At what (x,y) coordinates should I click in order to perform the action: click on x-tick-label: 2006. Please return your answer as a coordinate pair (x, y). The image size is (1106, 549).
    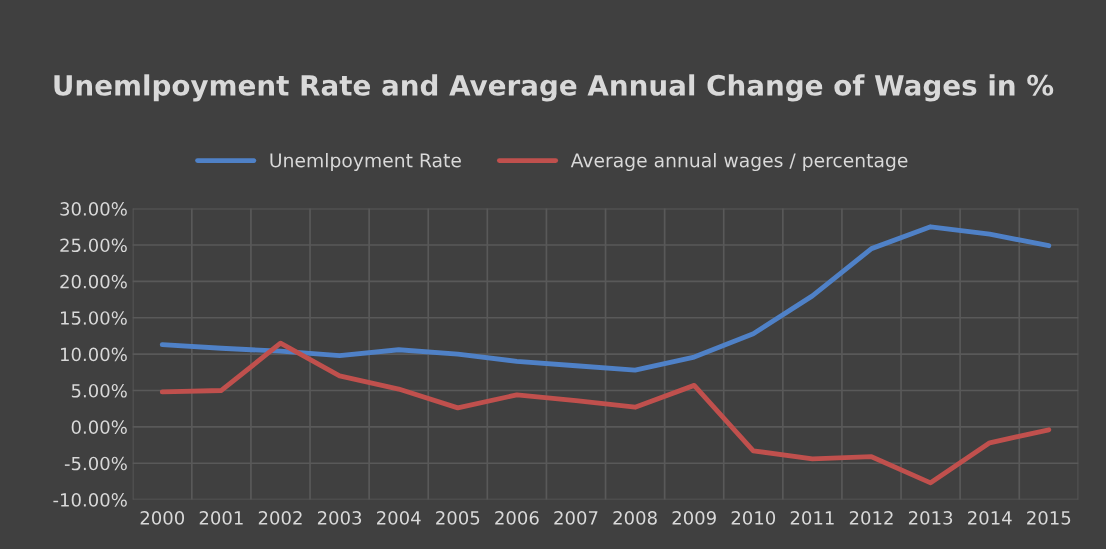
    Looking at the image, I should click on (517, 518).